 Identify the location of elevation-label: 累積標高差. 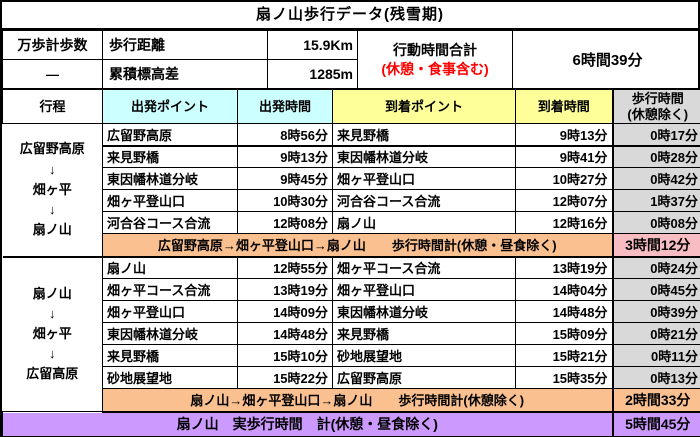
(185, 74).